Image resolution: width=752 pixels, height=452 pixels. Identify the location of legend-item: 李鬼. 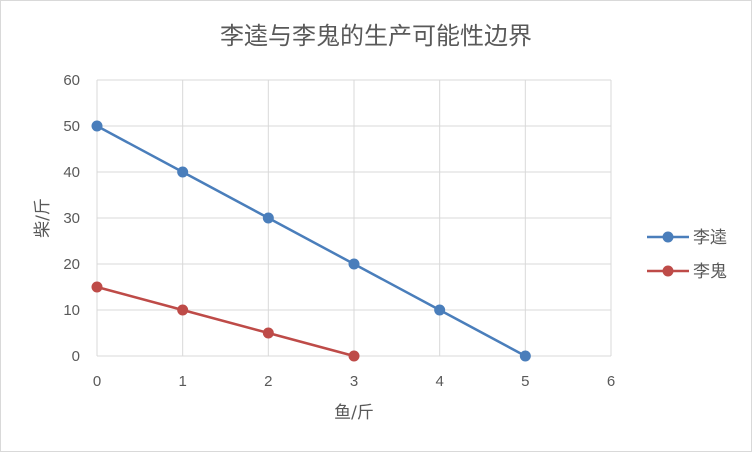
(687, 272).